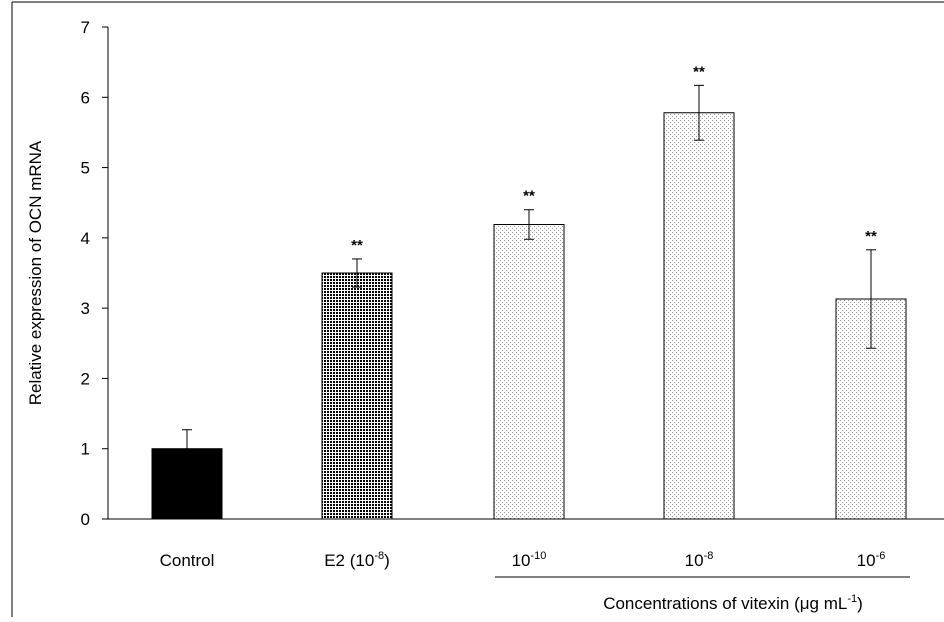 This screenshot has height=622, width=944. I want to click on x-tick-label-sup: -10, so click(539, 556).